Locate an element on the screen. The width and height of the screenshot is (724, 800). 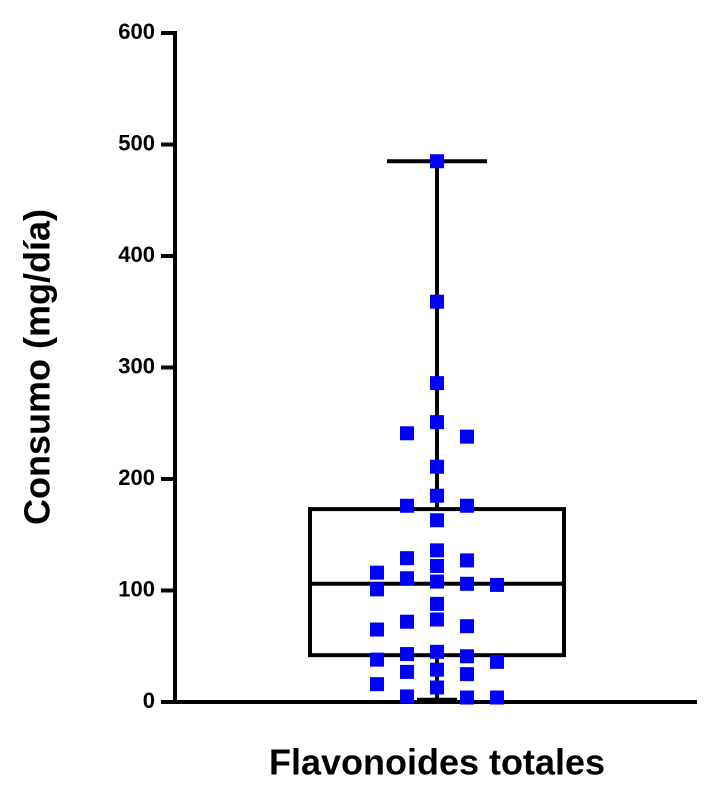
y-tick-label: 600 is located at coordinates (136, 31).